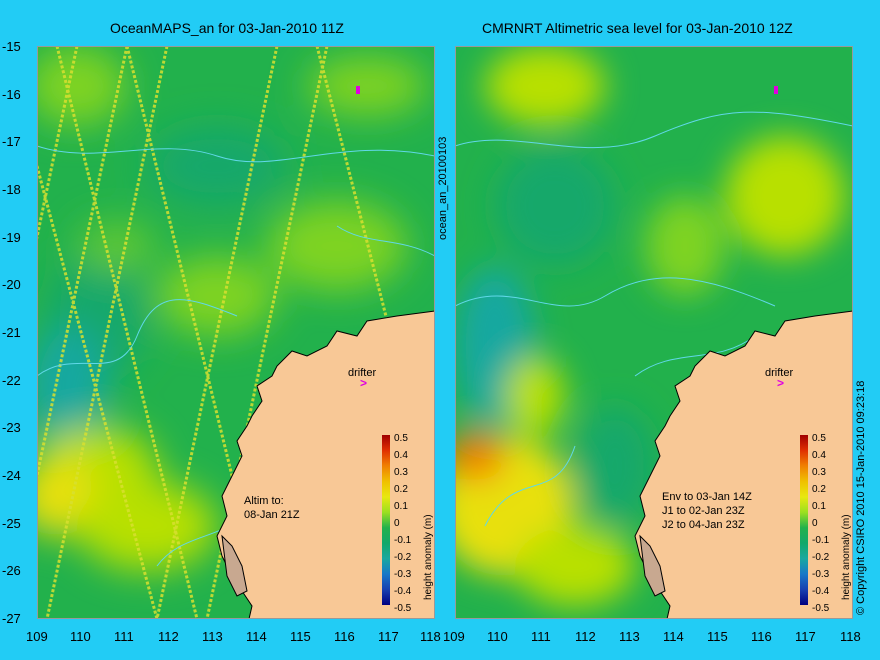 The height and width of the screenshot is (660, 880). What do you see at coordinates (403, 523) in the screenshot?
I see `left-colorbar-ticks: 0.5 0.4 0.3 0.2 0.1 0 -0.1 -0.2 -0.3 -0.4 -0.5` at bounding box center [403, 523].